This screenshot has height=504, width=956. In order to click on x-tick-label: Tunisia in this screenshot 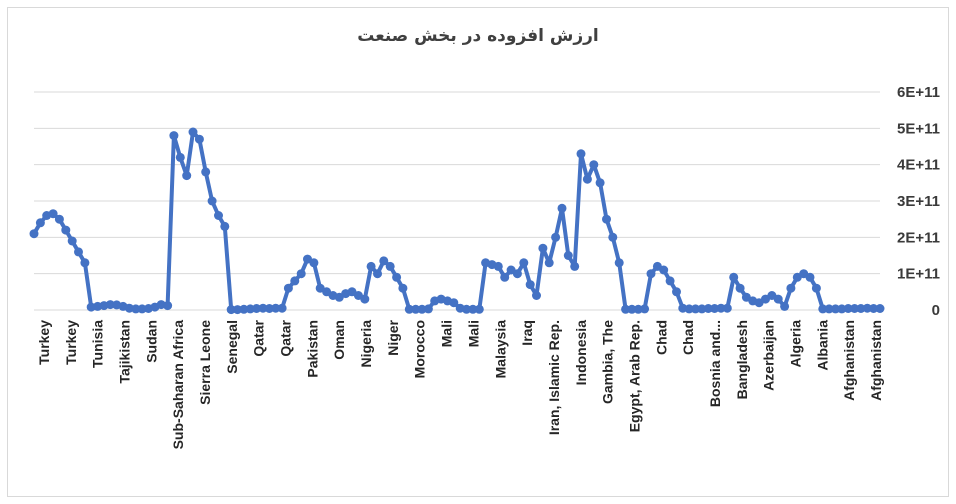, I will do `click(98, 344)`.